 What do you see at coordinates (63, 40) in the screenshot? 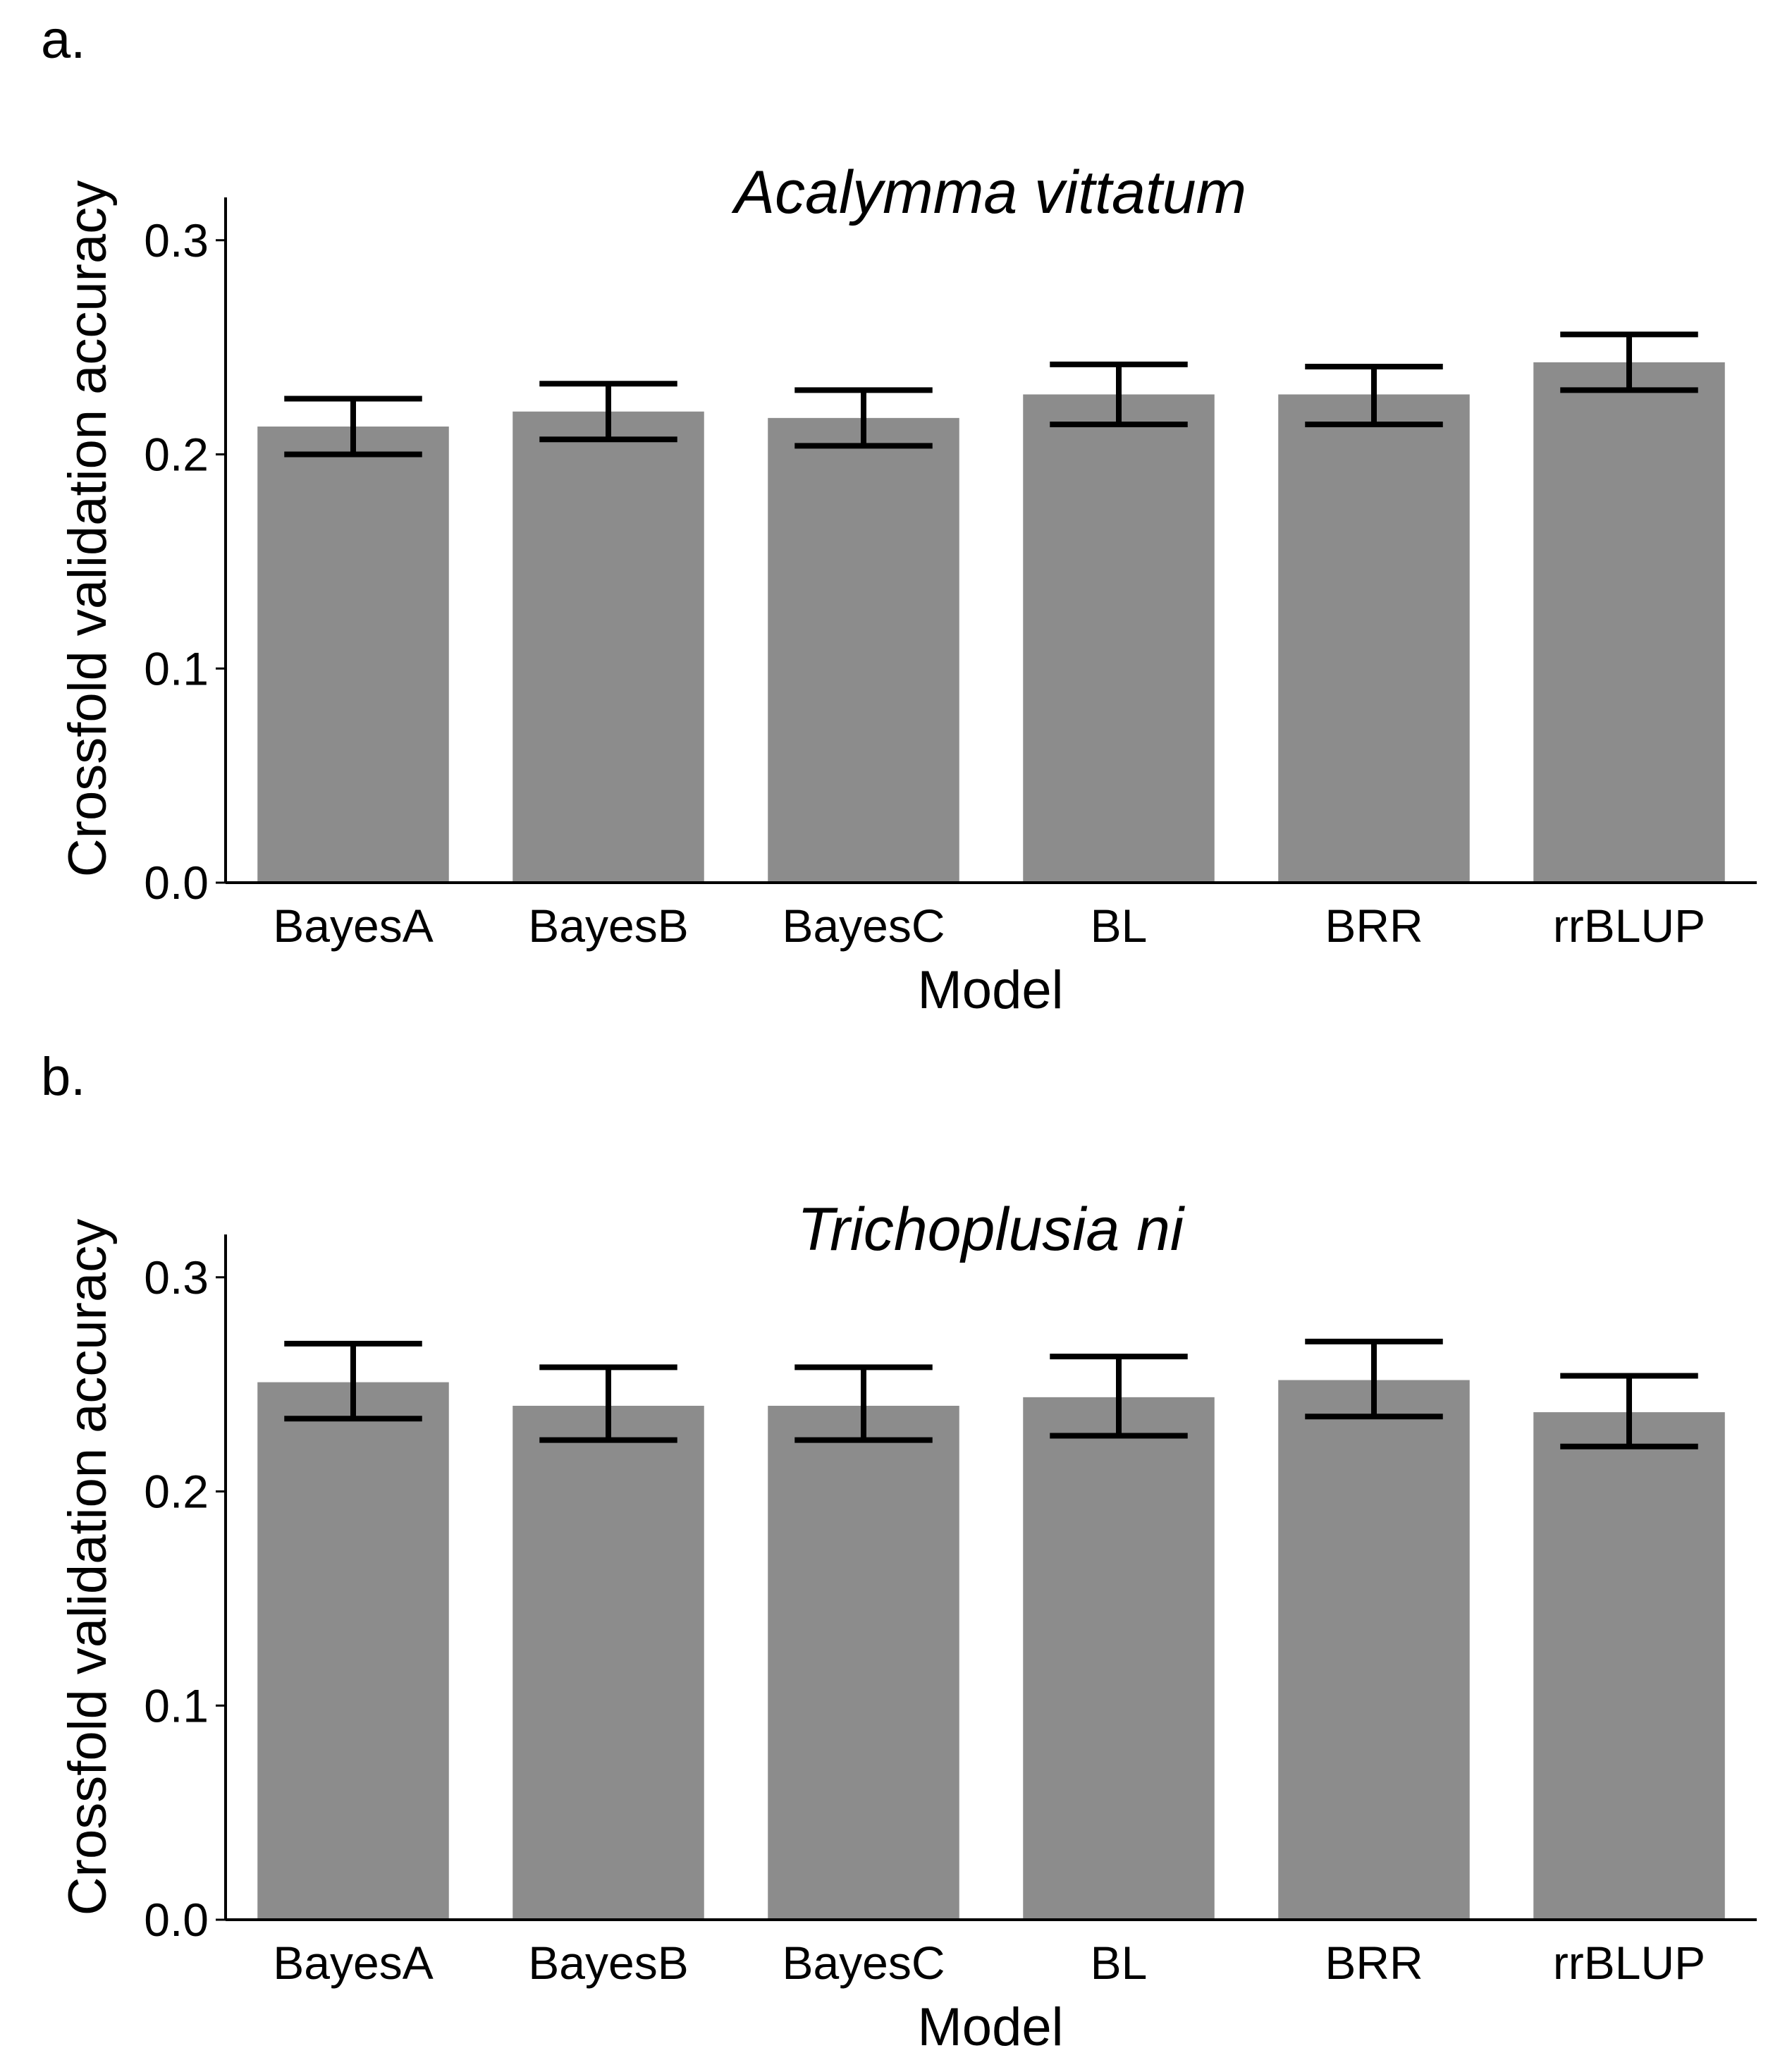
I see `panel-label: a.` at bounding box center [63, 40].